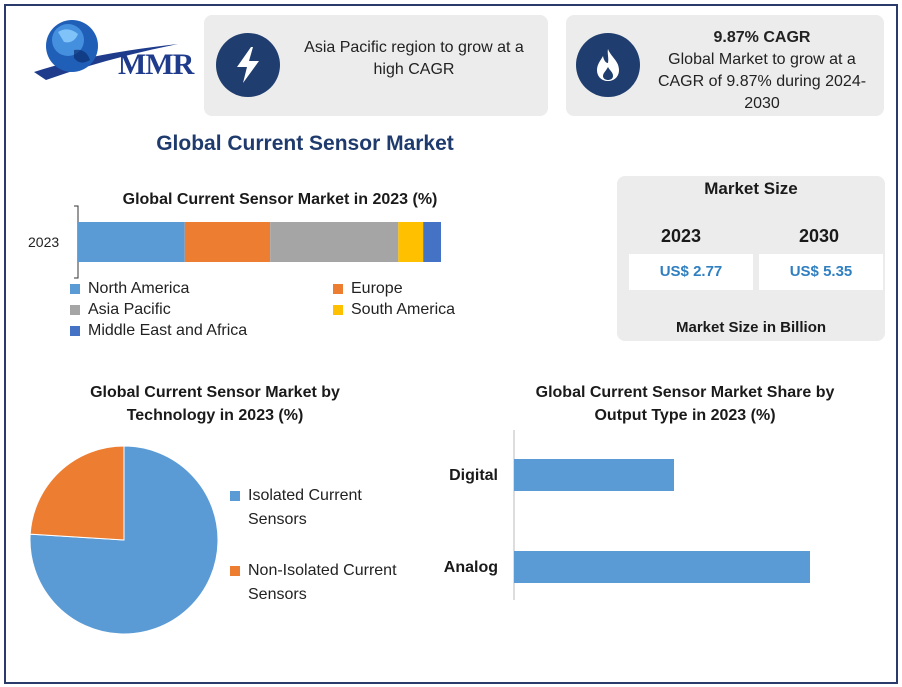  I want to click on legend-label: Europe, so click(377, 288).